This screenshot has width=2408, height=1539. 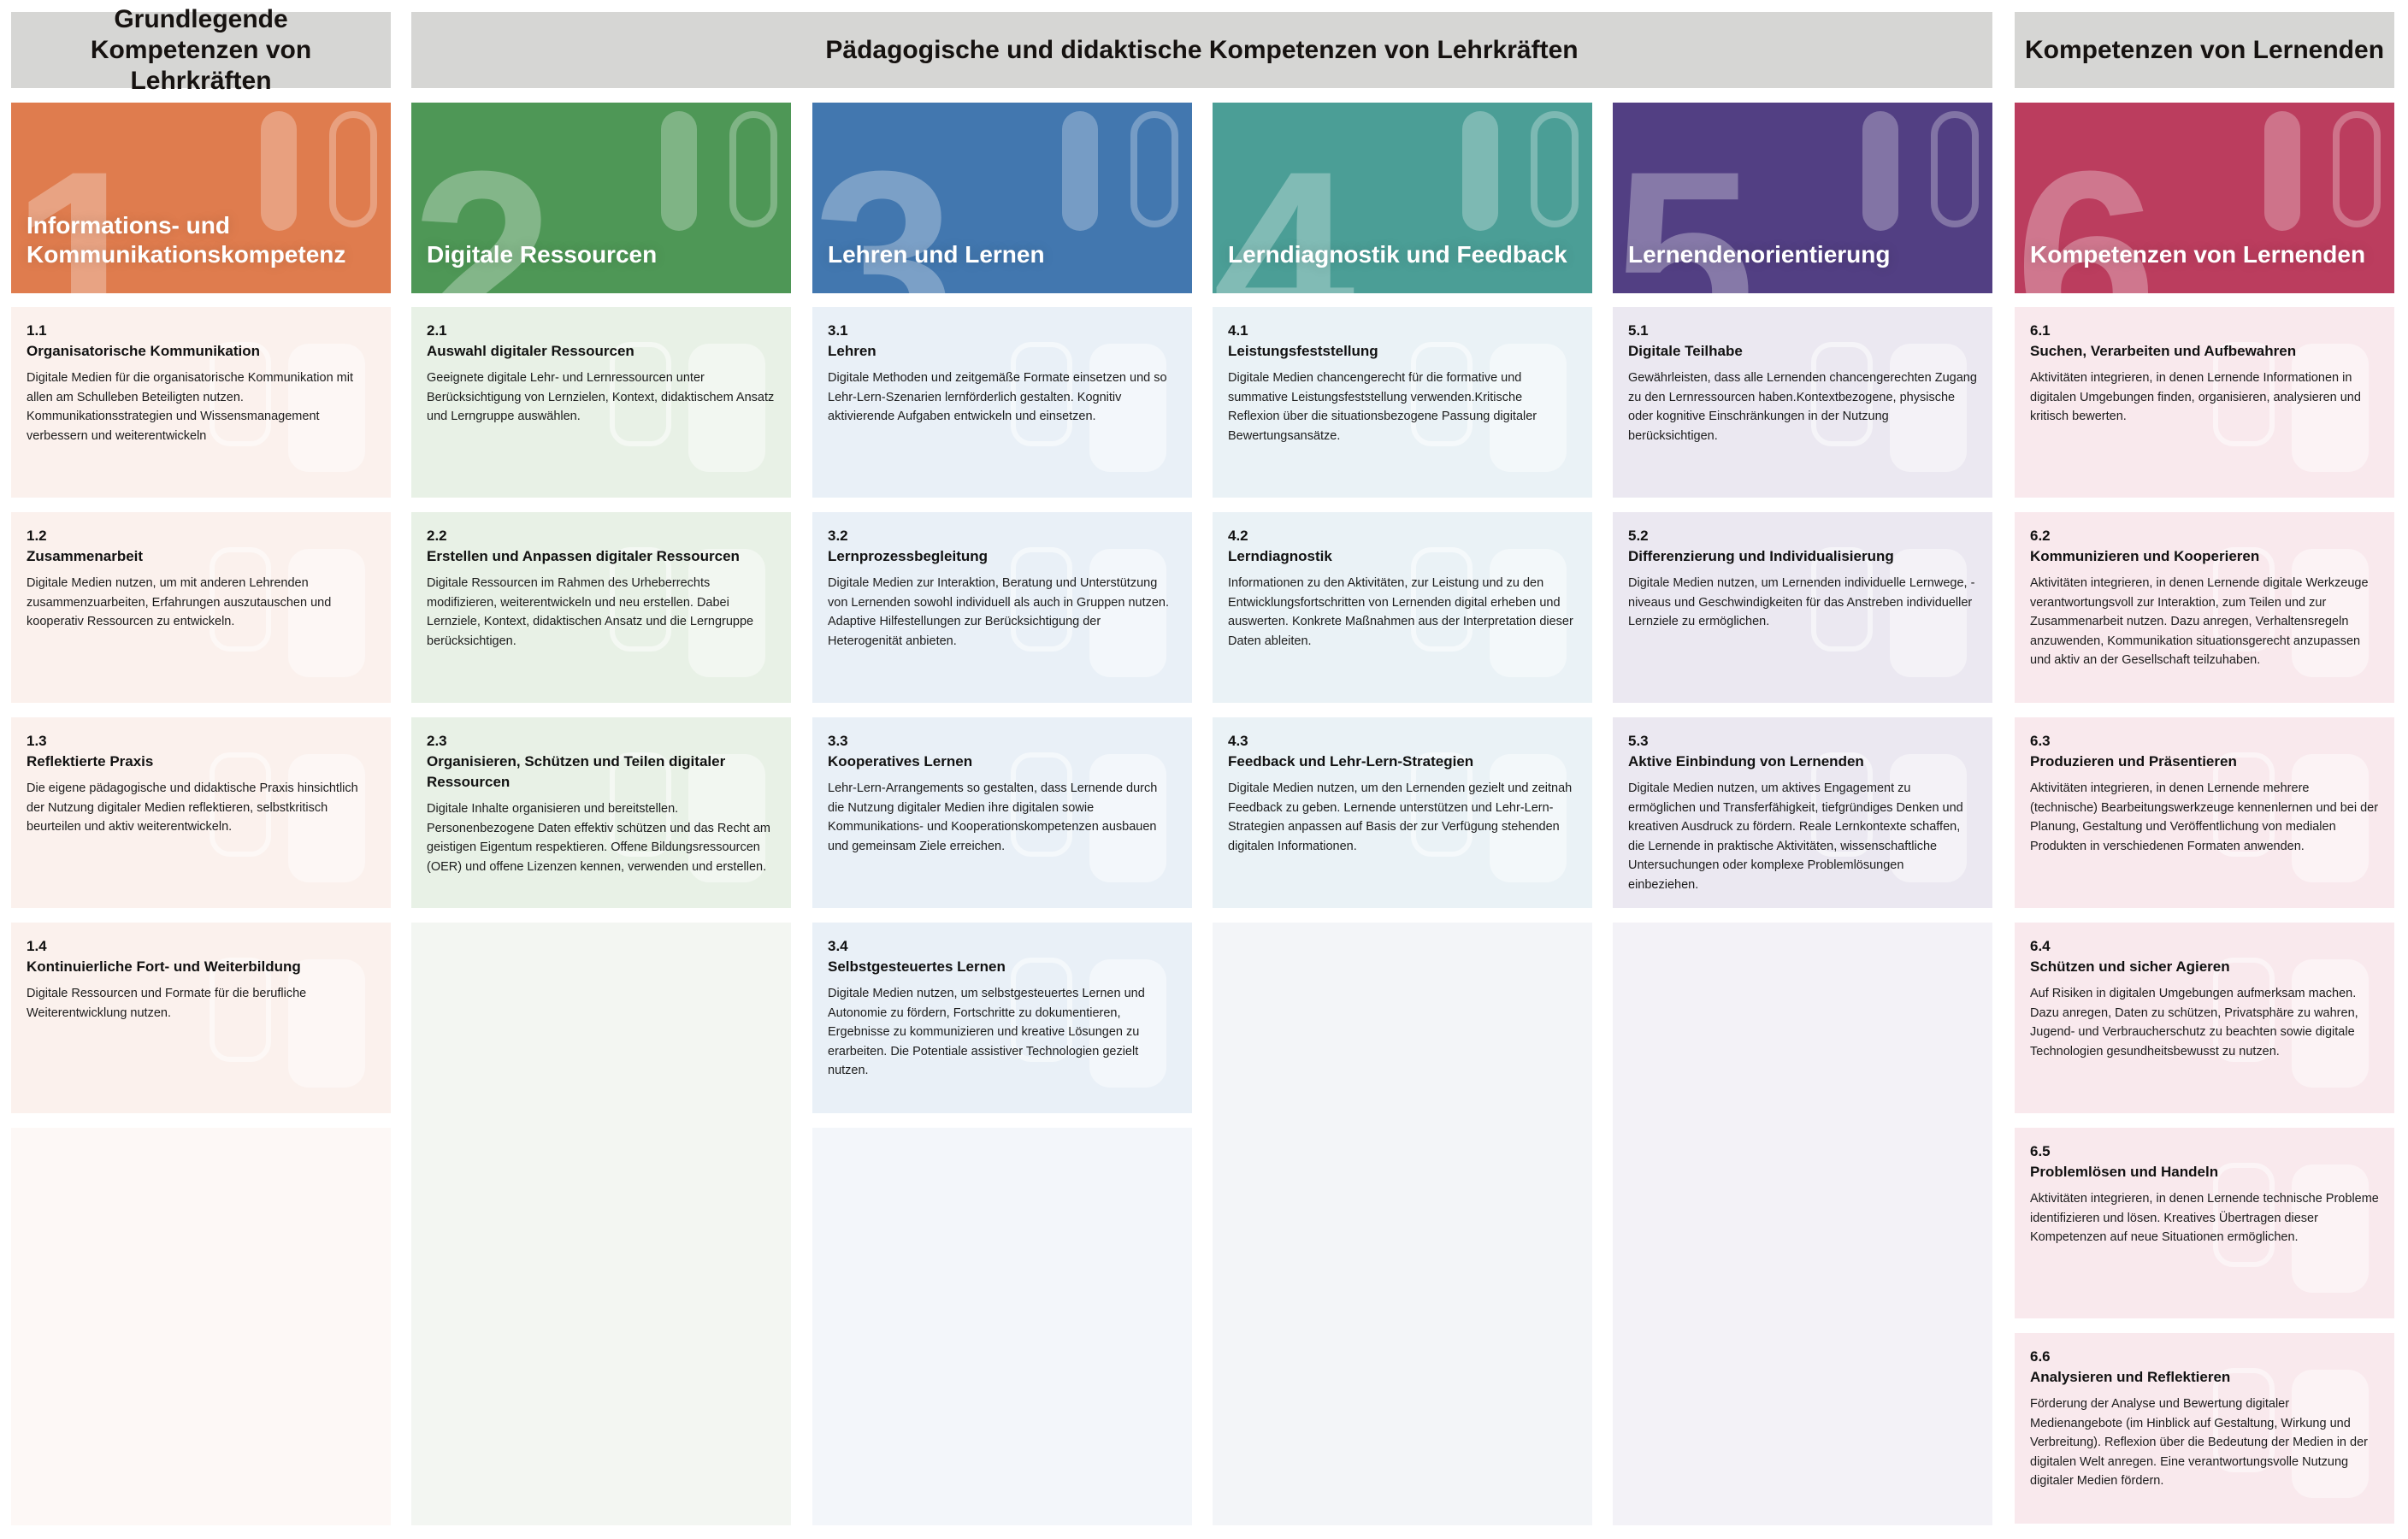 I want to click on card-number: 2.1, so click(x=437, y=330).